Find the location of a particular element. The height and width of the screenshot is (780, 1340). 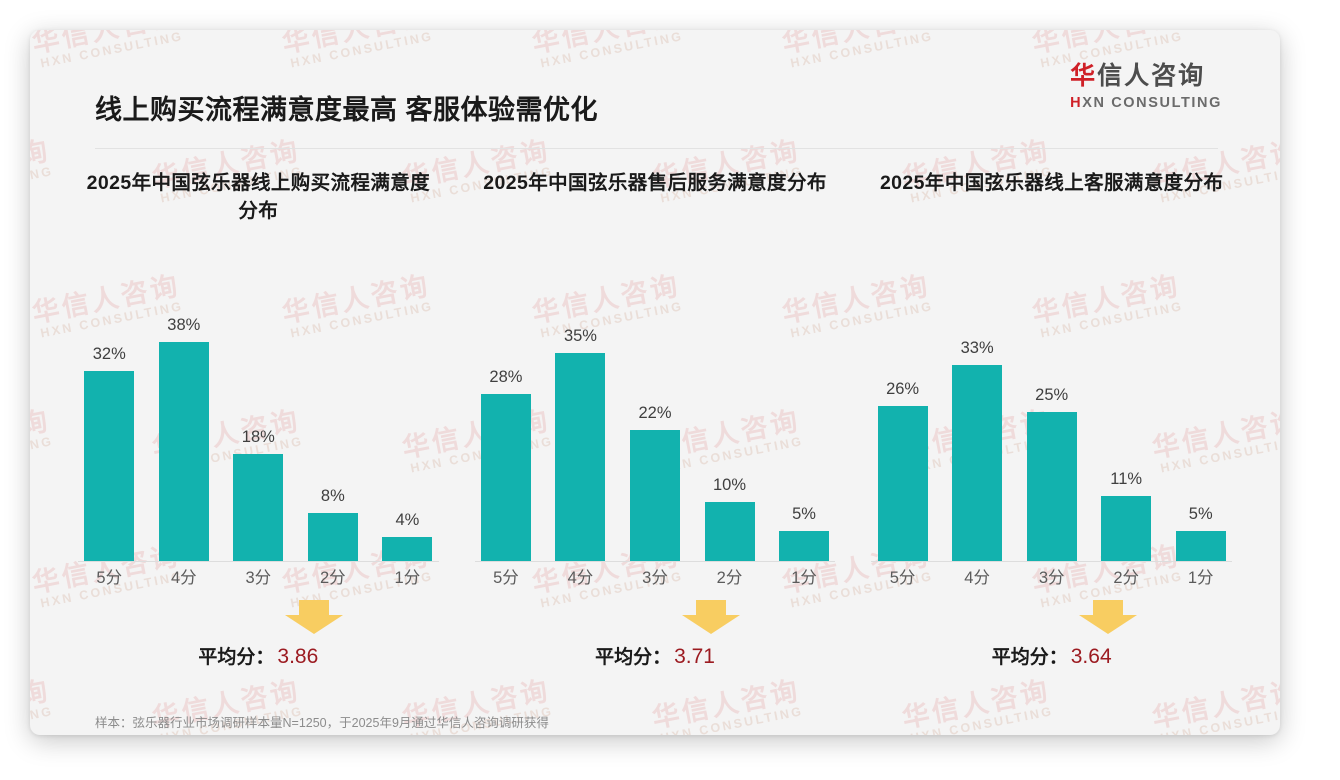

bar-slot: 8% is located at coordinates (332, 438).